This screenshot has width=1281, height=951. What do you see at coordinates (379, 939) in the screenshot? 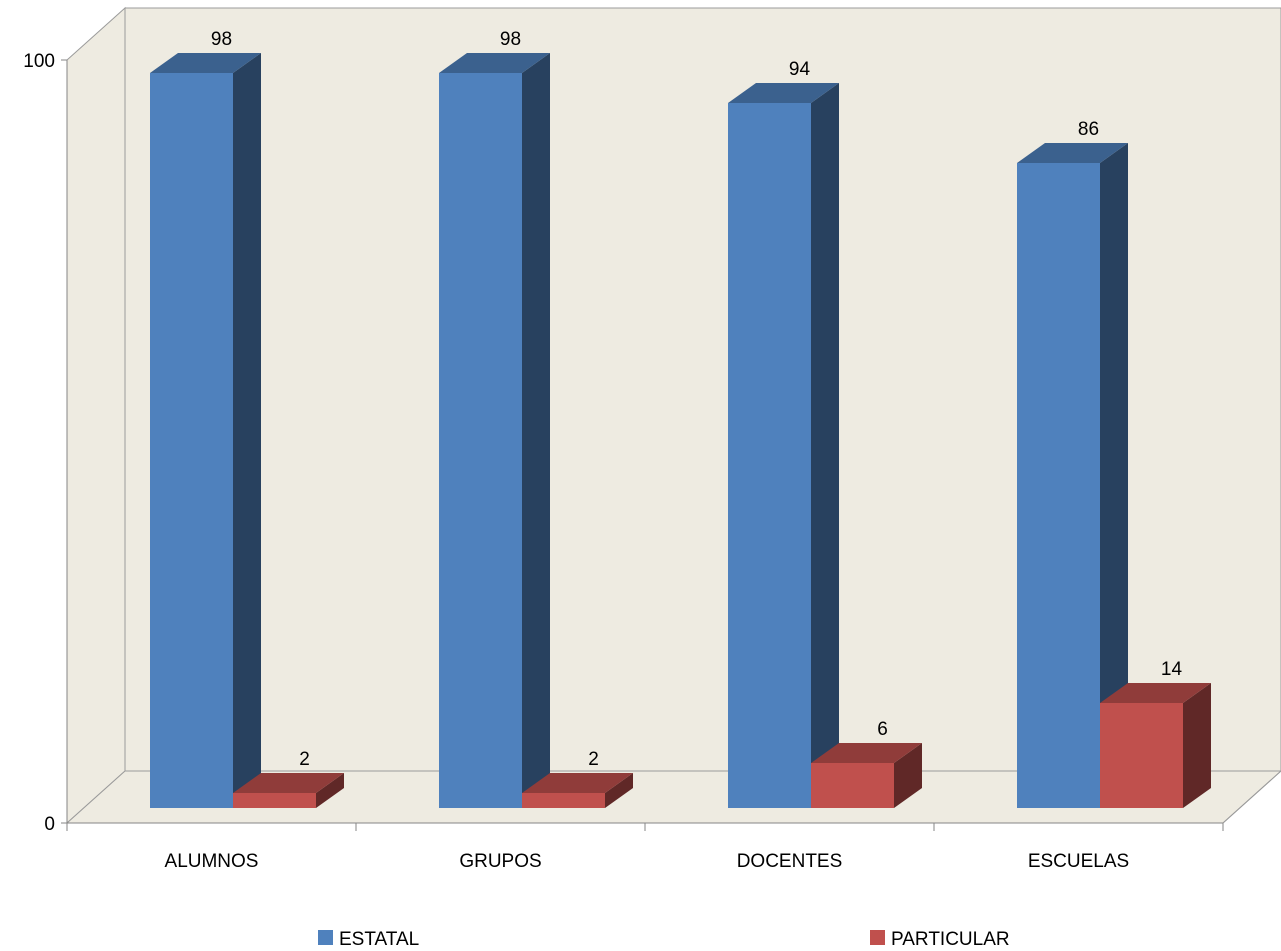
I see `legend-label: ESTATAL` at bounding box center [379, 939].